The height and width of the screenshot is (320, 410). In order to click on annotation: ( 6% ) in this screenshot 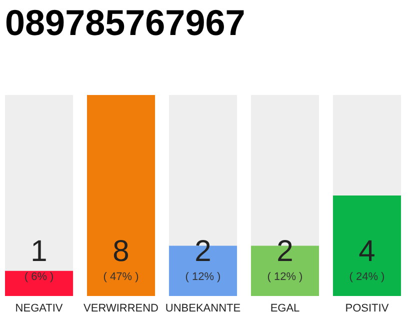, I will do `click(39, 277)`.